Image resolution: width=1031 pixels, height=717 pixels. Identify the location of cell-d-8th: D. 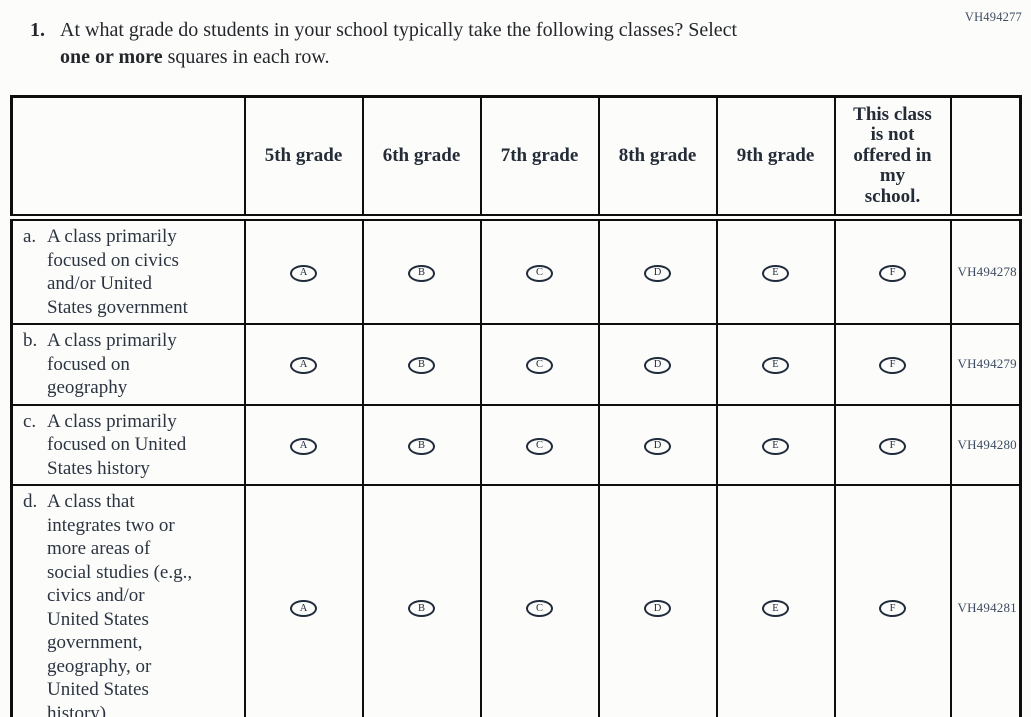
(657, 600).